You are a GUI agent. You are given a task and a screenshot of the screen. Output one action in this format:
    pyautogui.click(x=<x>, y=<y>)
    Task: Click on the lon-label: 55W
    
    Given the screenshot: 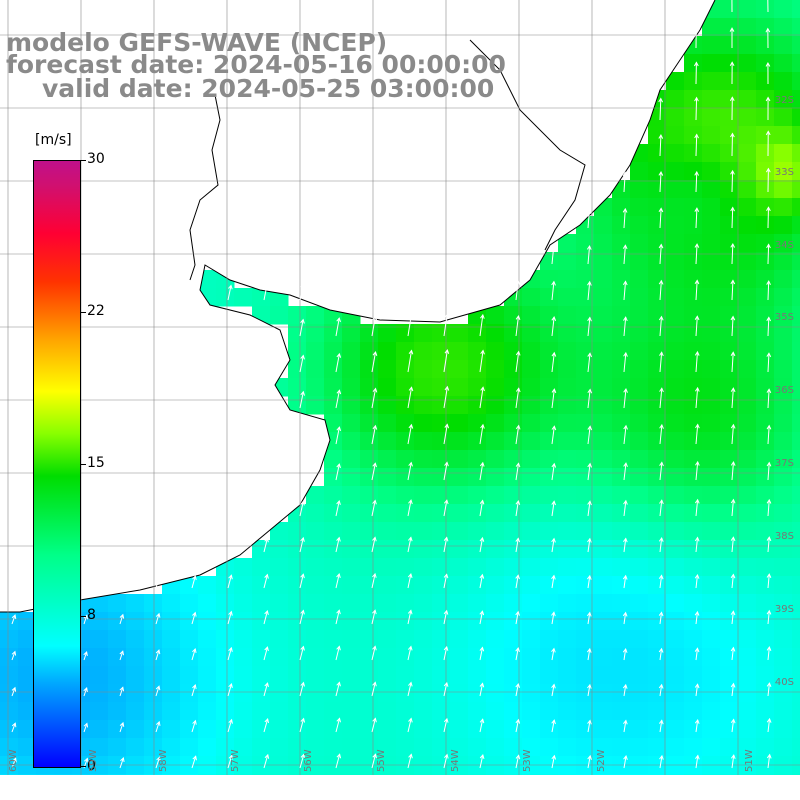 What is the action you would take?
    pyautogui.click(x=381, y=760)
    